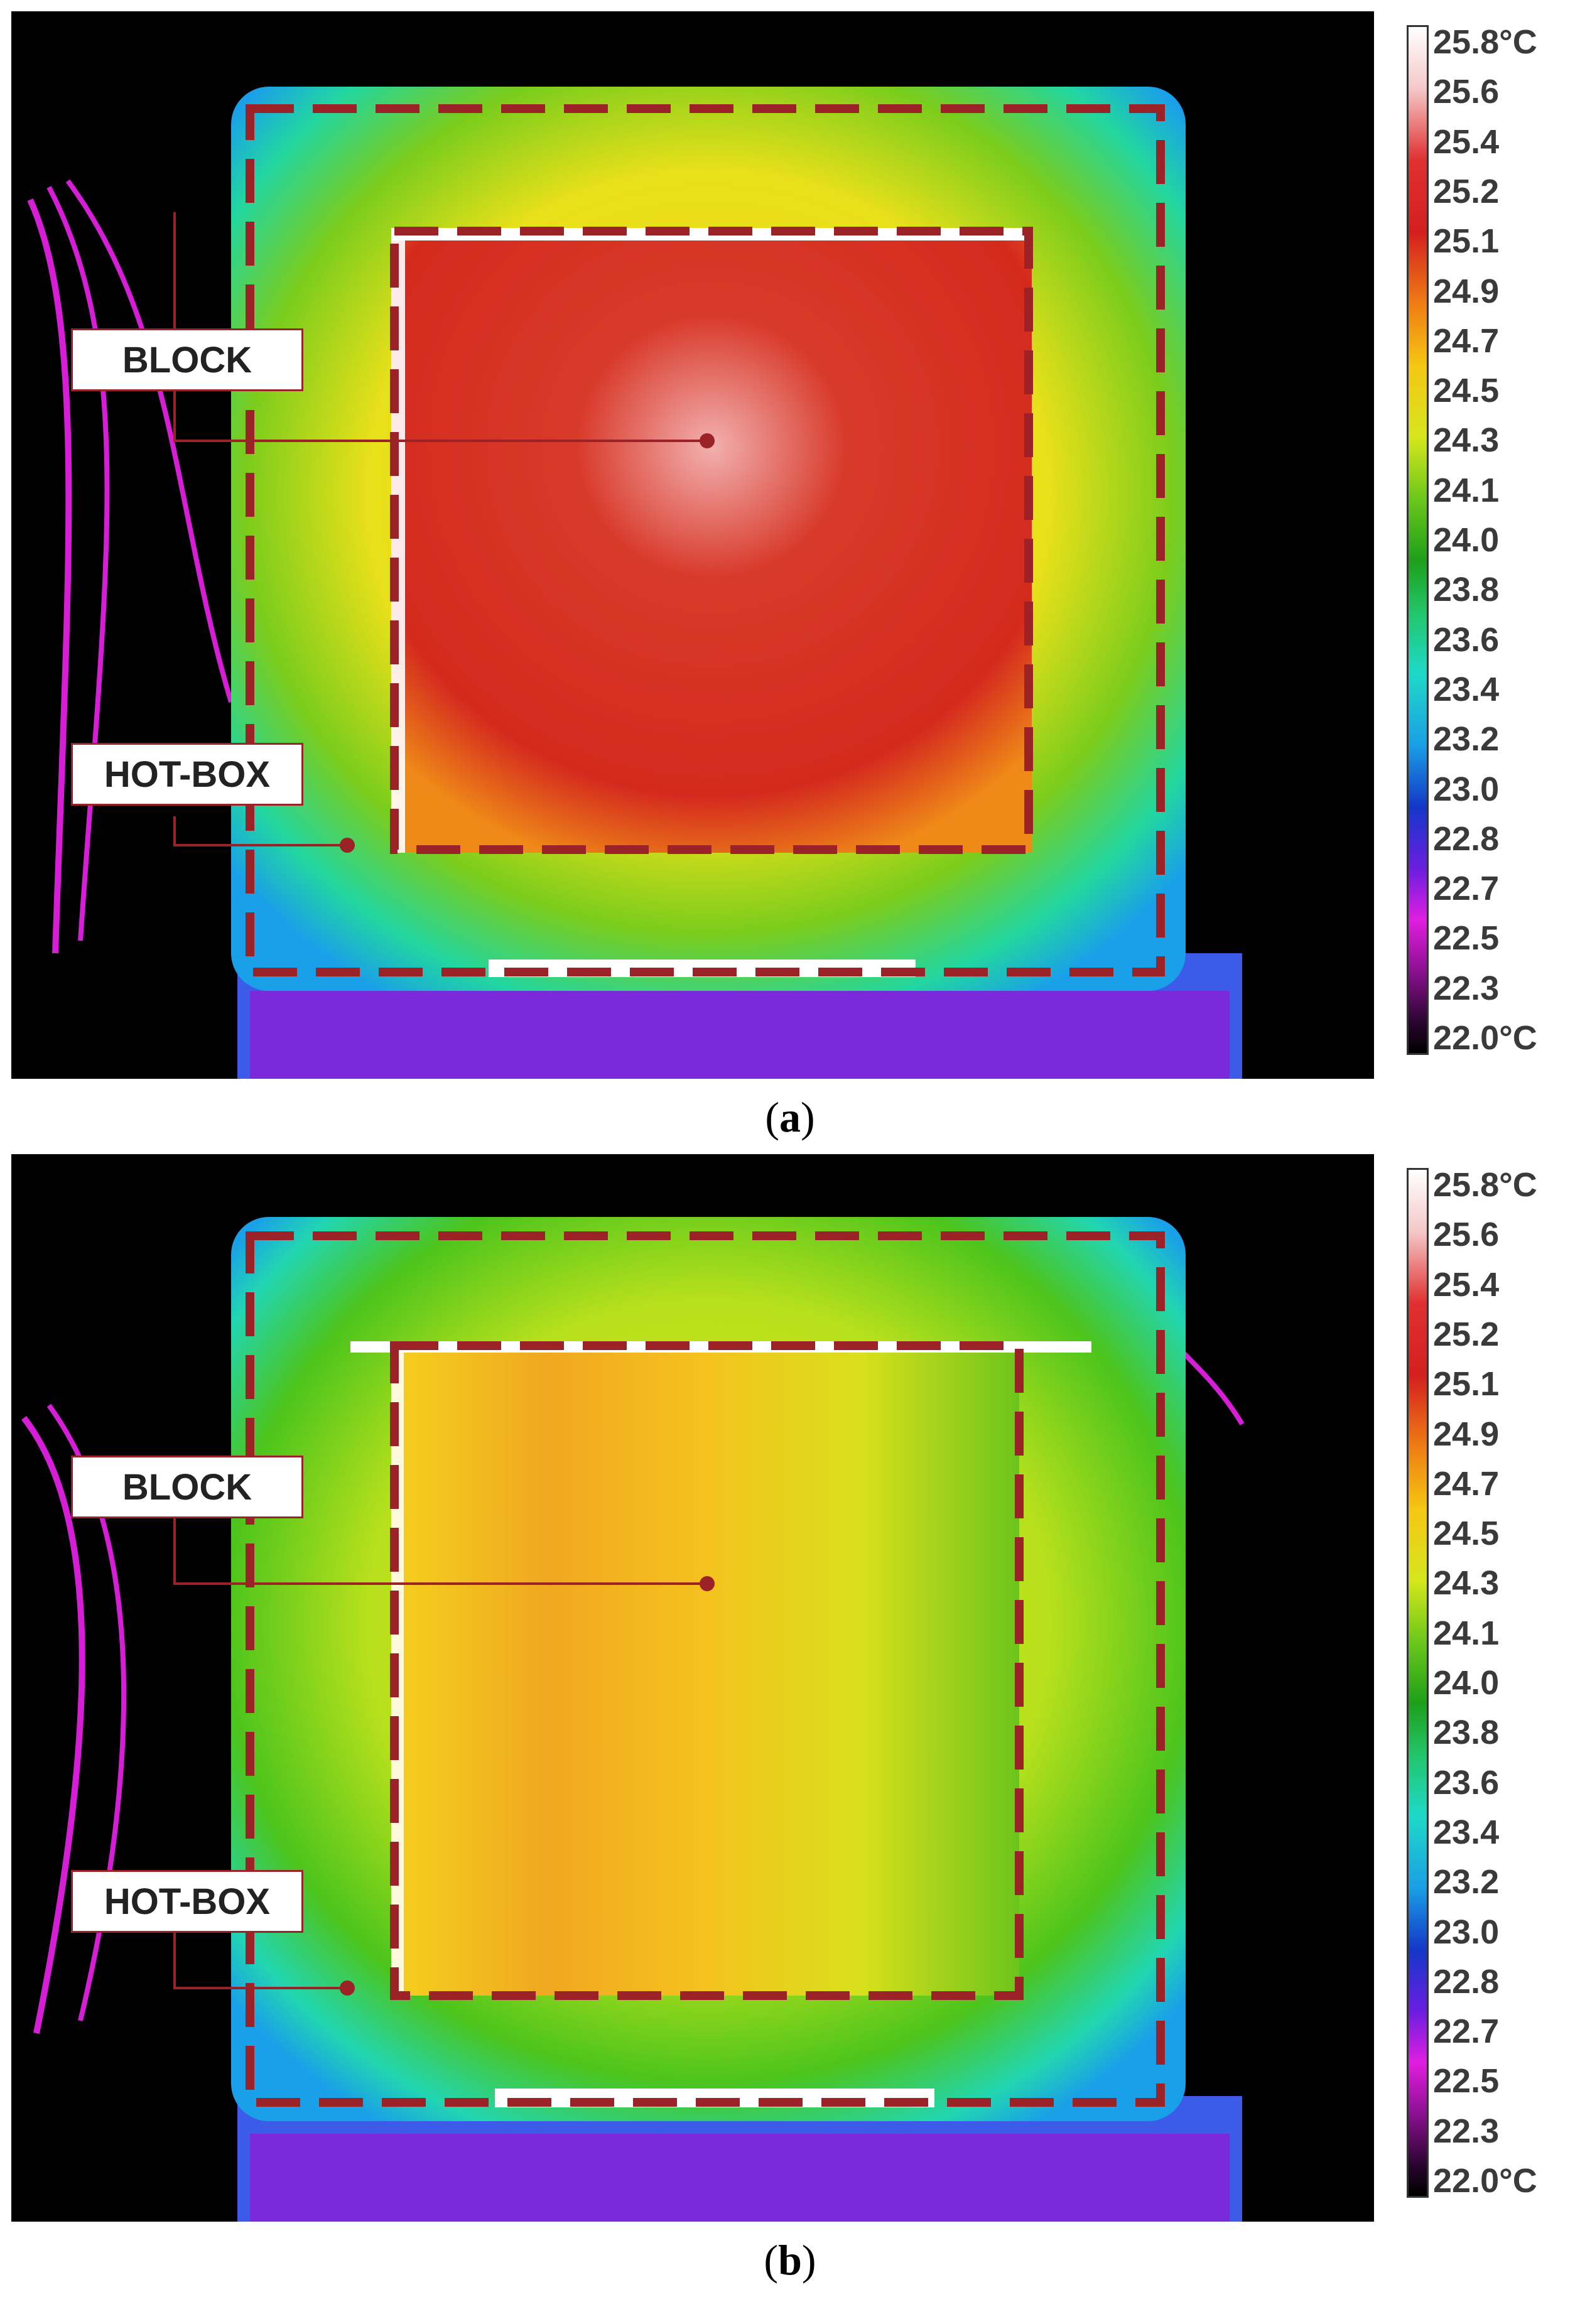  What do you see at coordinates (790, 1117) in the screenshot?
I see `caption-a: (a)` at bounding box center [790, 1117].